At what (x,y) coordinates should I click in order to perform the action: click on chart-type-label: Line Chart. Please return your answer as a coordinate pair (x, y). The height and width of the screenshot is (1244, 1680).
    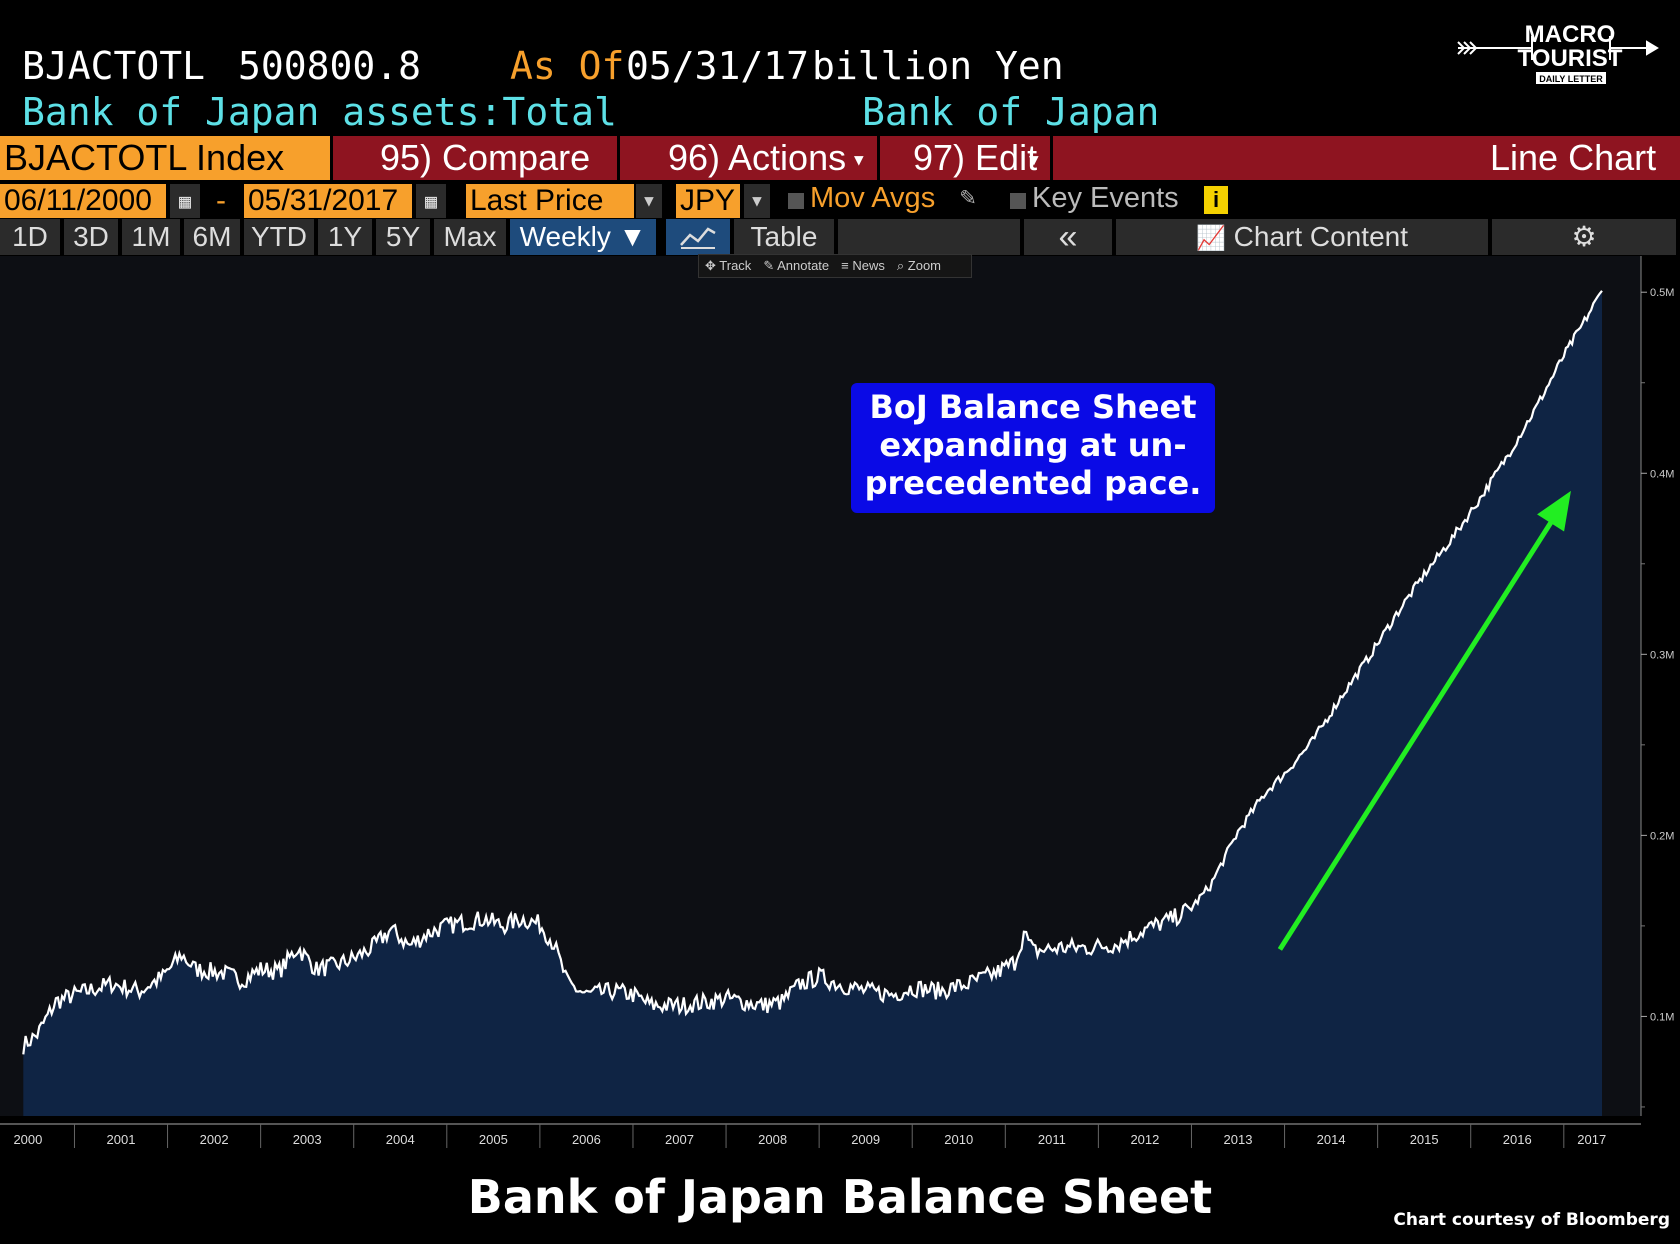
    Looking at the image, I should click on (1573, 157).